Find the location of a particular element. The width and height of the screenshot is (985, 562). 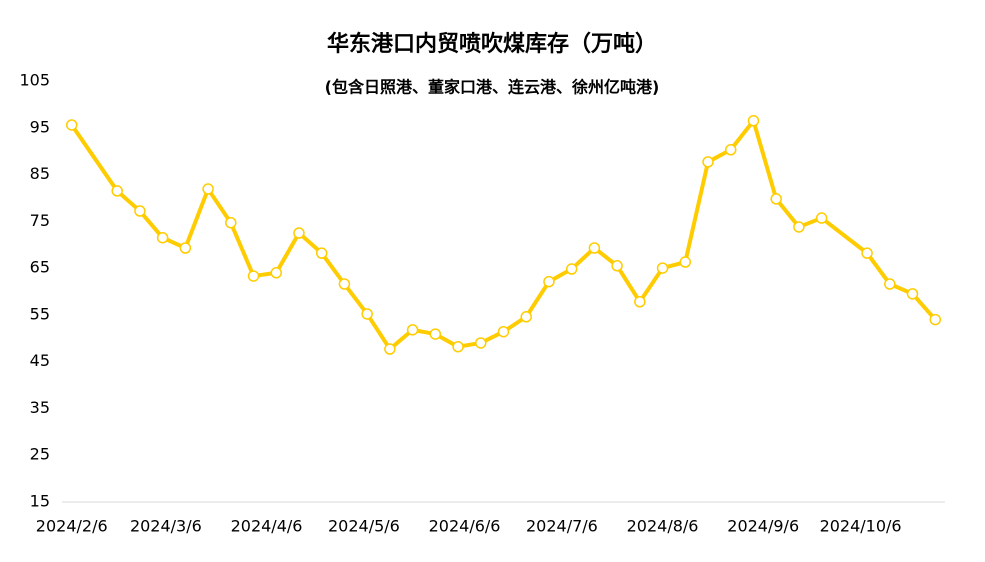

chart-title: 华东港口内贸喷吹煤库存（万吨） is located at coordinates (492, 44).